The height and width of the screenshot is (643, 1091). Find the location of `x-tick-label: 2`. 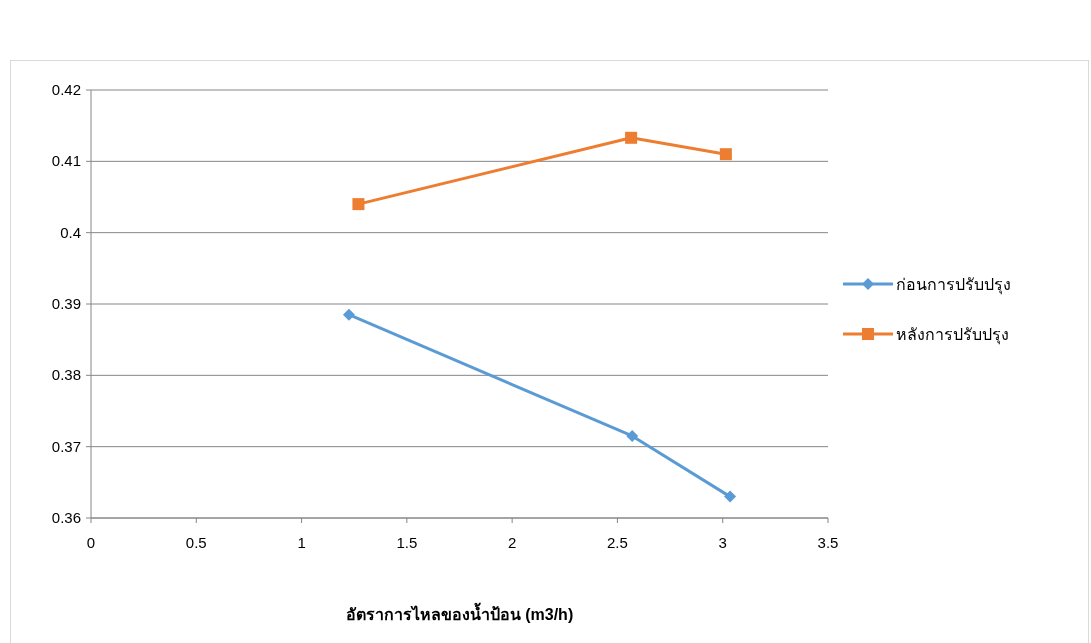

x-tick-label: 2 is located at coordinates (512, 542).